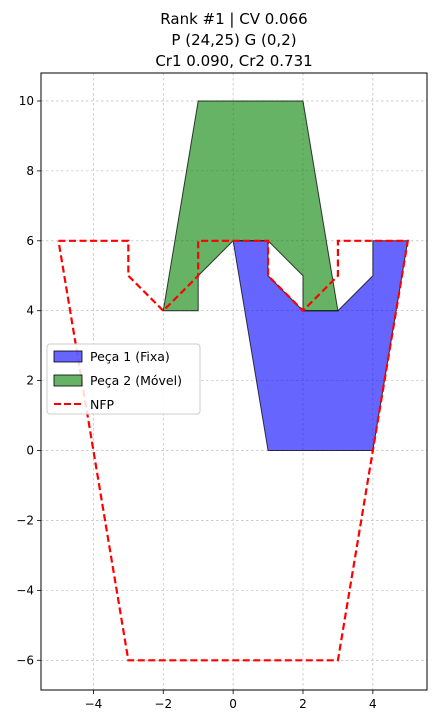 The width and height of the screenshot is (435, 723). I want to click on y-tick-label: 6, so click(30, 241).